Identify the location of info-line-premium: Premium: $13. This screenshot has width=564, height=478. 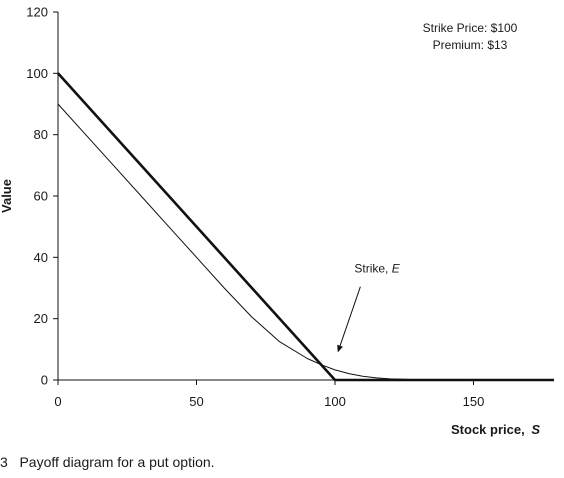
(470, 45).